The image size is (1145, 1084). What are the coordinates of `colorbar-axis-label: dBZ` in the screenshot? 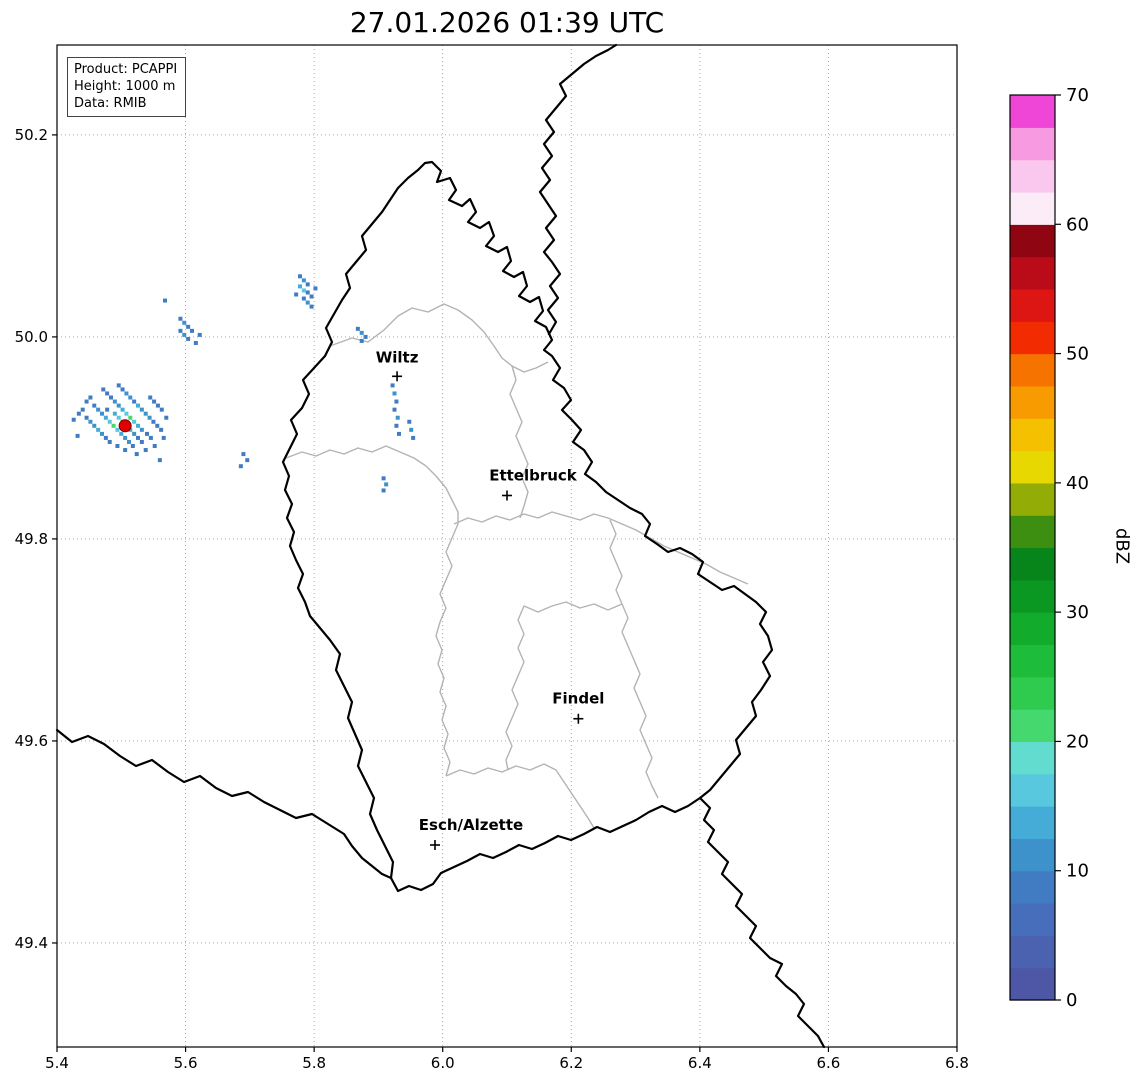 It's located at (1122, 546).